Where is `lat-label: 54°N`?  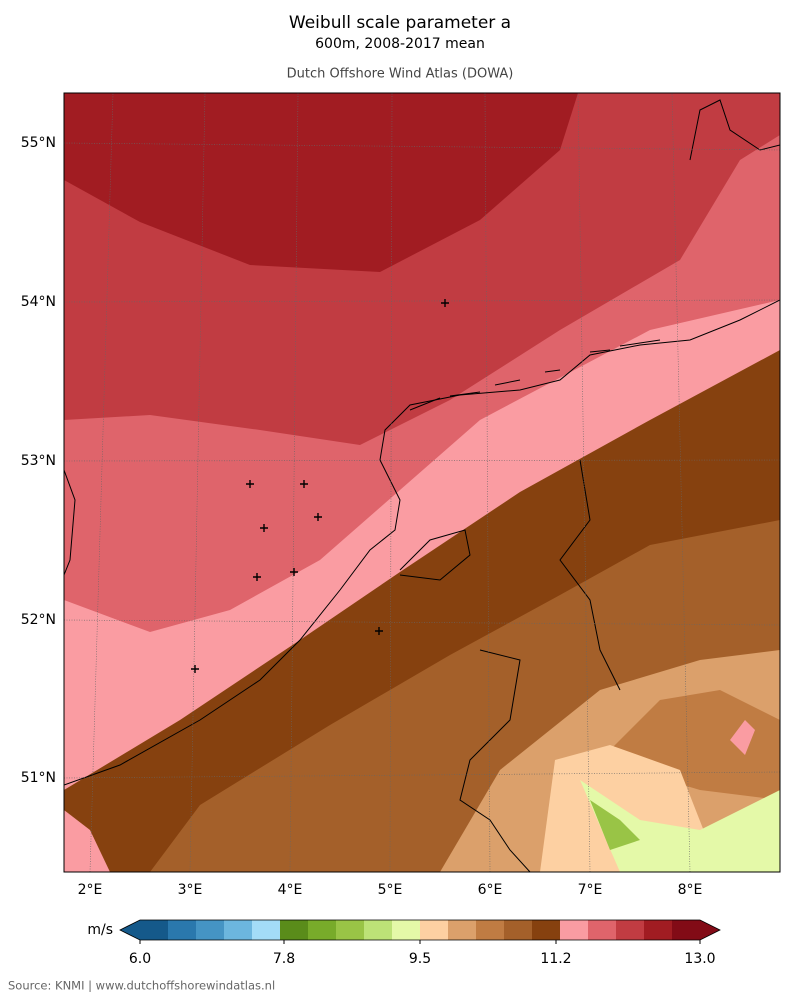 lat-label: 54°N is located at coordinates (38, 302).